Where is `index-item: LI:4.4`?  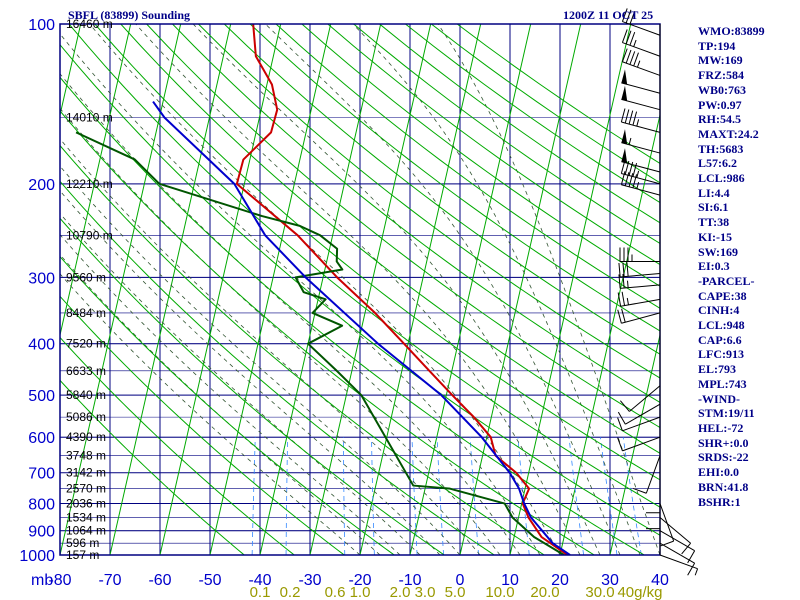 index-item: LI:4.4 is located at coordinates (714, 192).